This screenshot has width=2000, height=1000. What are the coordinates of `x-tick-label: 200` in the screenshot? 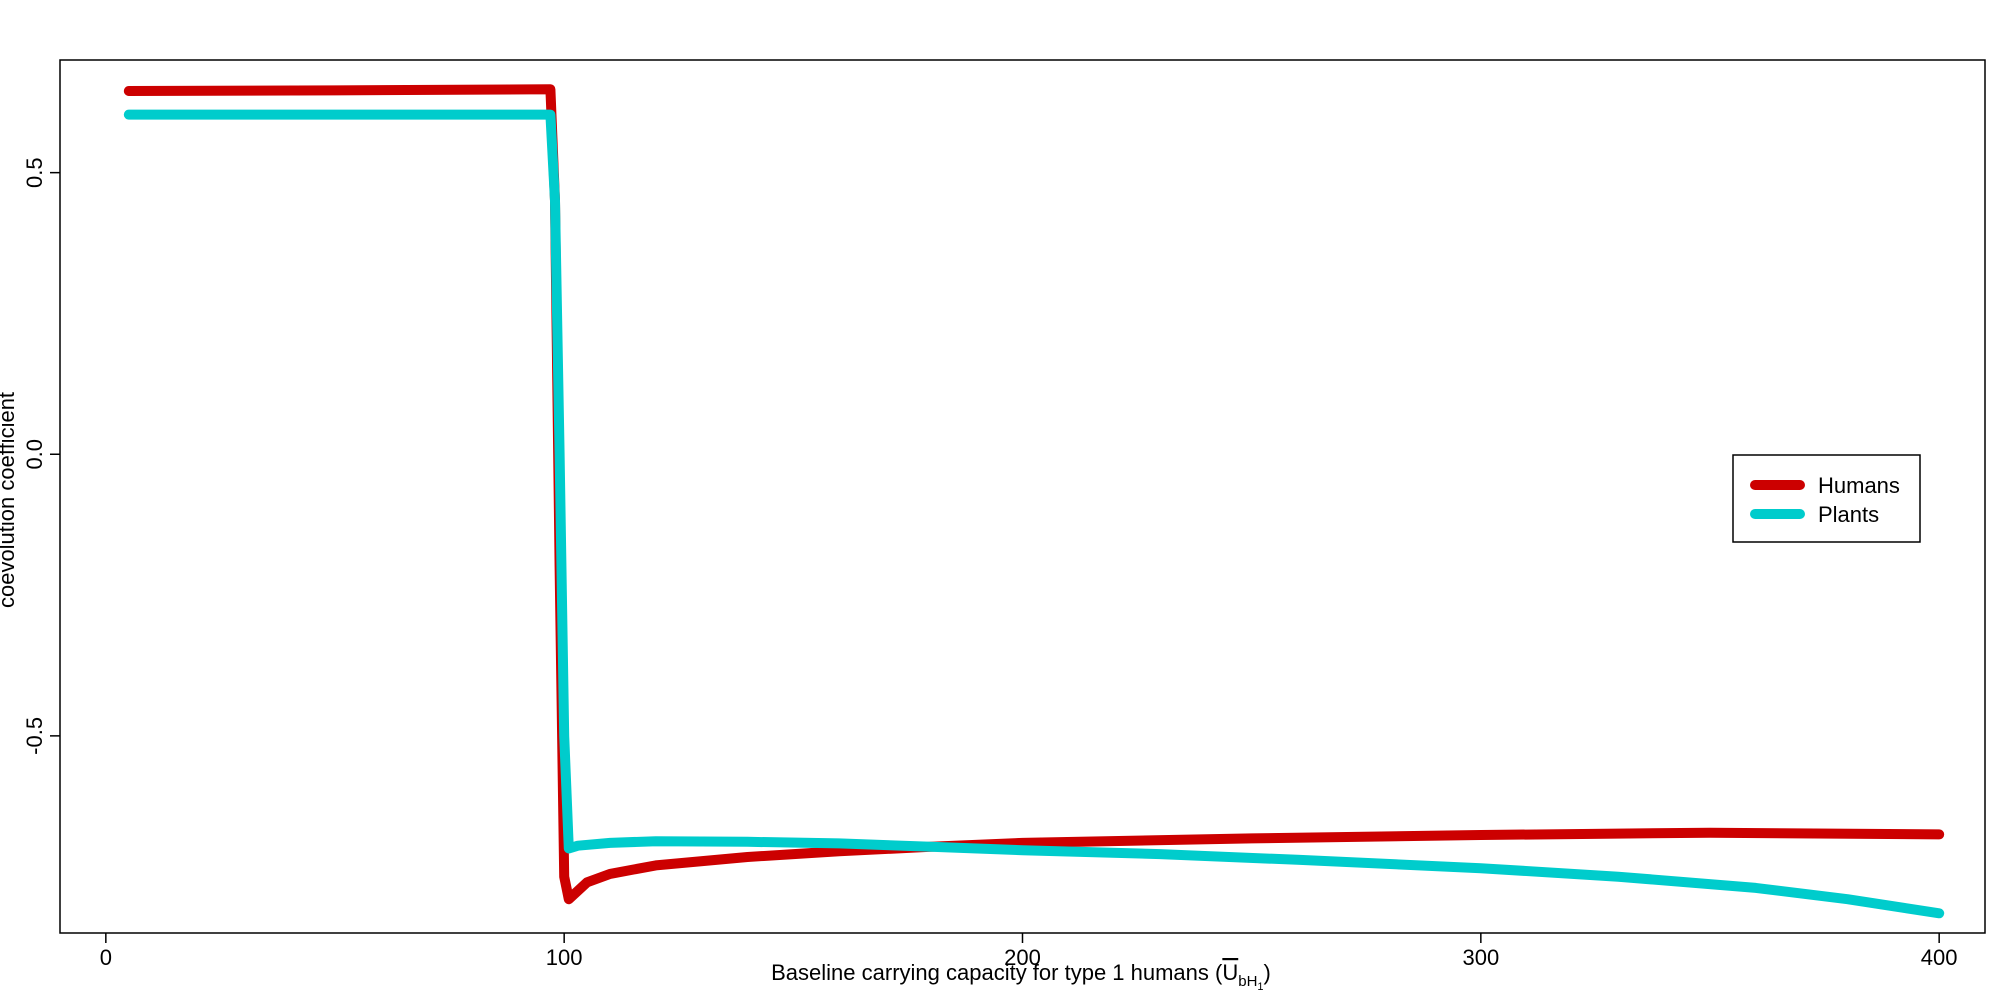 It's located at (1022, 957).